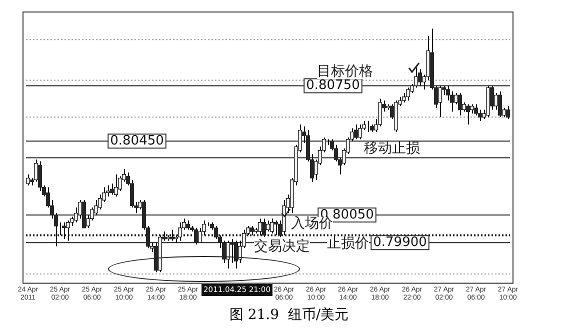 This screenshot has height=334, width=578. I want to click on ref-line-label: 0.79900, so click(400, 242).